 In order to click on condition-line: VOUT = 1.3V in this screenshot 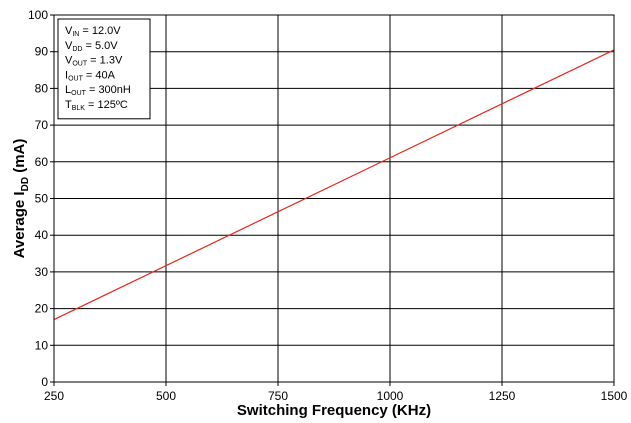, I will do `click(94, 61)`.